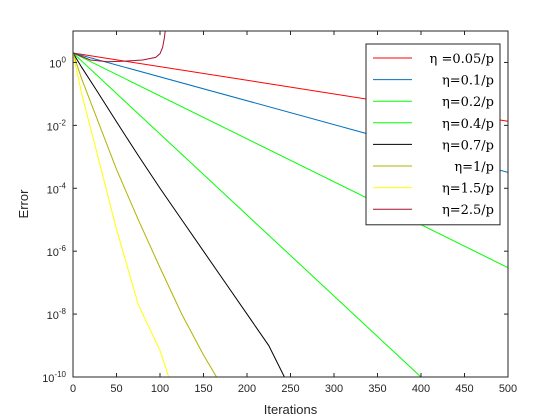 The image size is (560, 420). Describe the element at coordinates (57, 125) in the screenshot. I see `y-tick-label: 10⁻²` at that location.